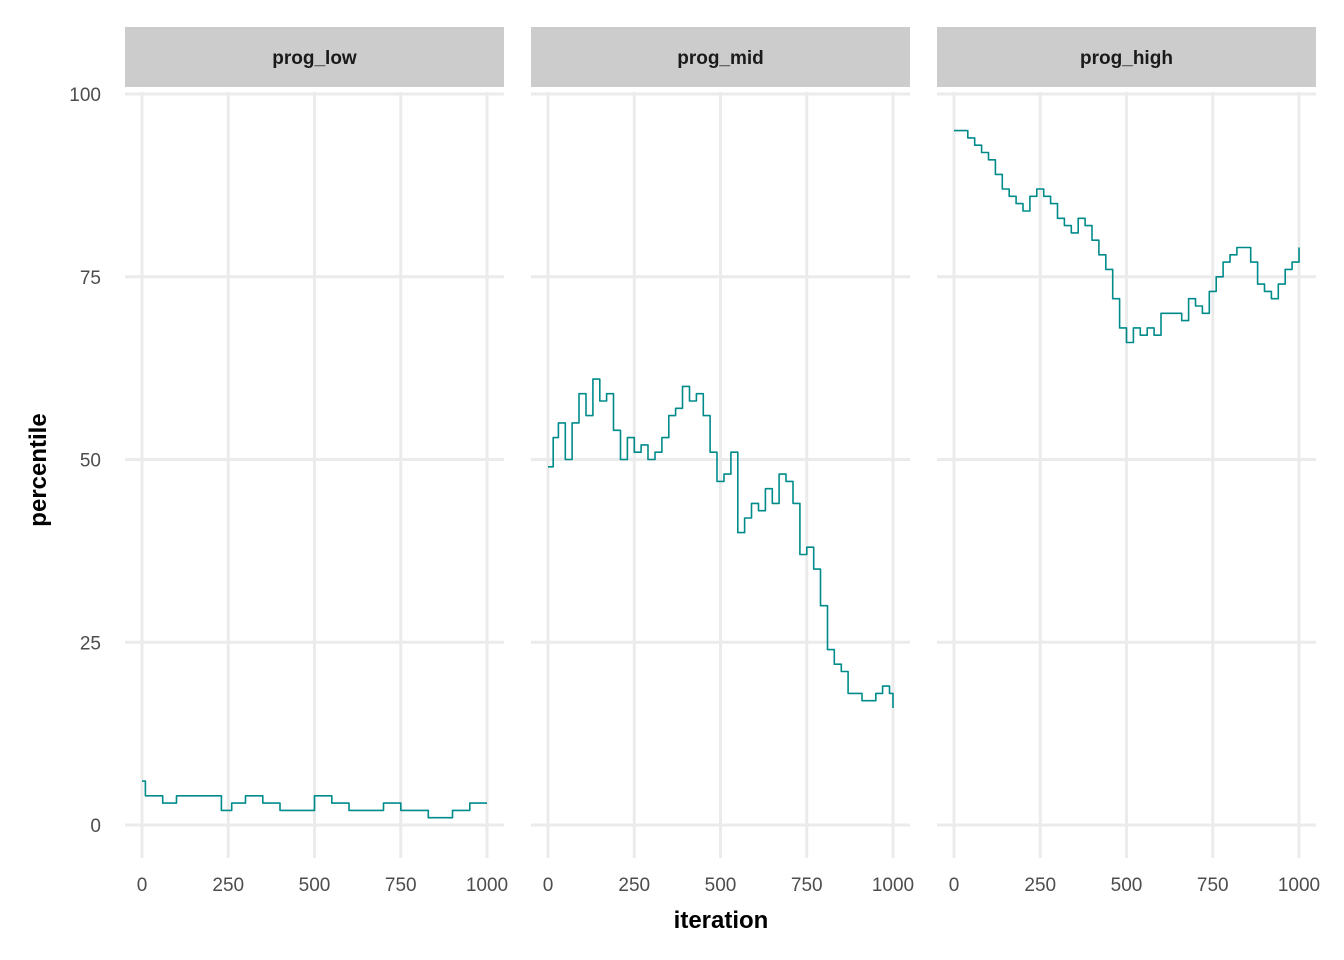 Image resolution: width=1344 pixels, height=960 pixels. What do you see at coordinates (38, 469) in the screenshot?
I see `y-axis-title: percentile` at bounding box center [38, 469].